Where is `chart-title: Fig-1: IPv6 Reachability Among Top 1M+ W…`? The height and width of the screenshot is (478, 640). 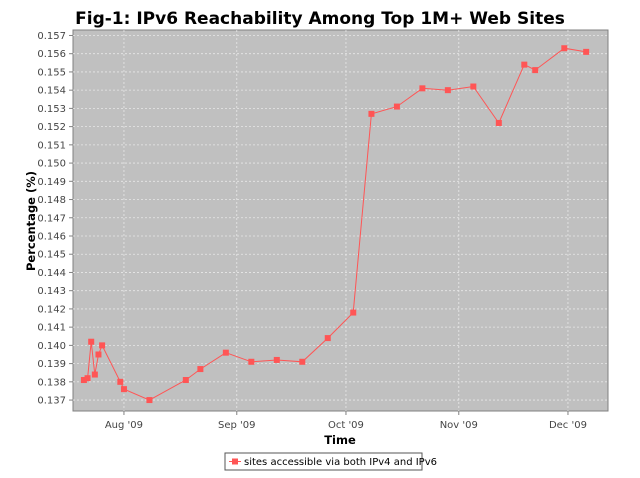 chart-title: Fig-1: IPv6 Reachability Among Top 1M+ W… is located at coordinates (320, 19).